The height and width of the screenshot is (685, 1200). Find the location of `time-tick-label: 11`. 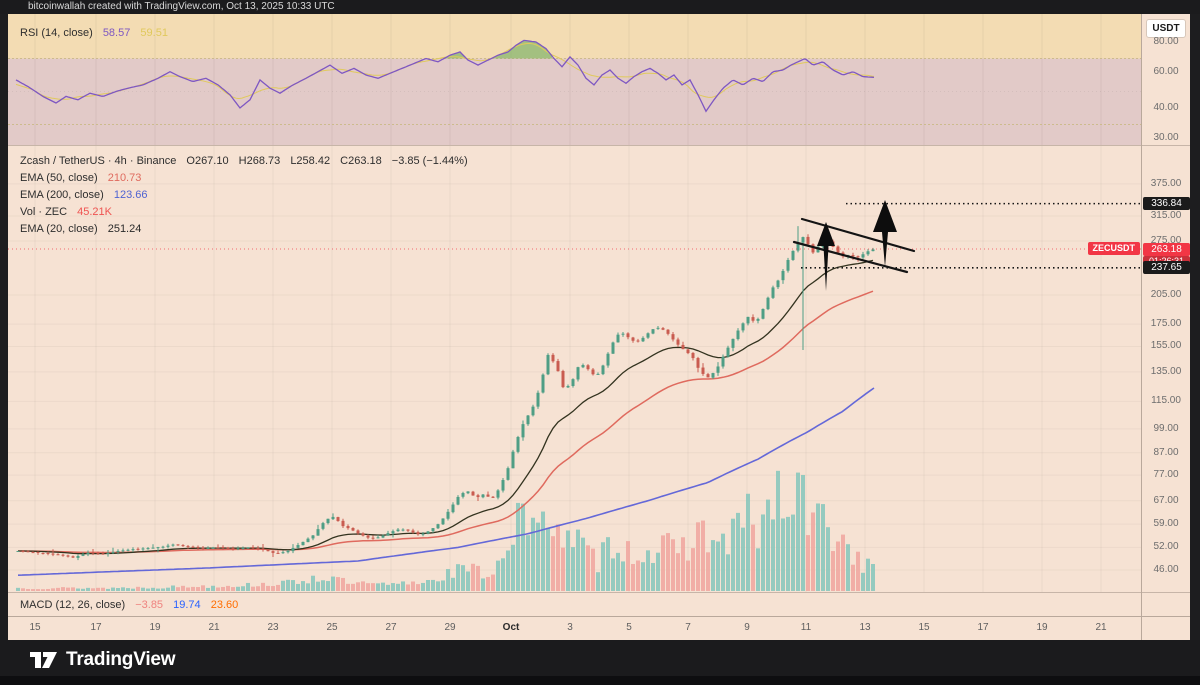

time-tick-label: 11 is located at coordinates (806, 627).